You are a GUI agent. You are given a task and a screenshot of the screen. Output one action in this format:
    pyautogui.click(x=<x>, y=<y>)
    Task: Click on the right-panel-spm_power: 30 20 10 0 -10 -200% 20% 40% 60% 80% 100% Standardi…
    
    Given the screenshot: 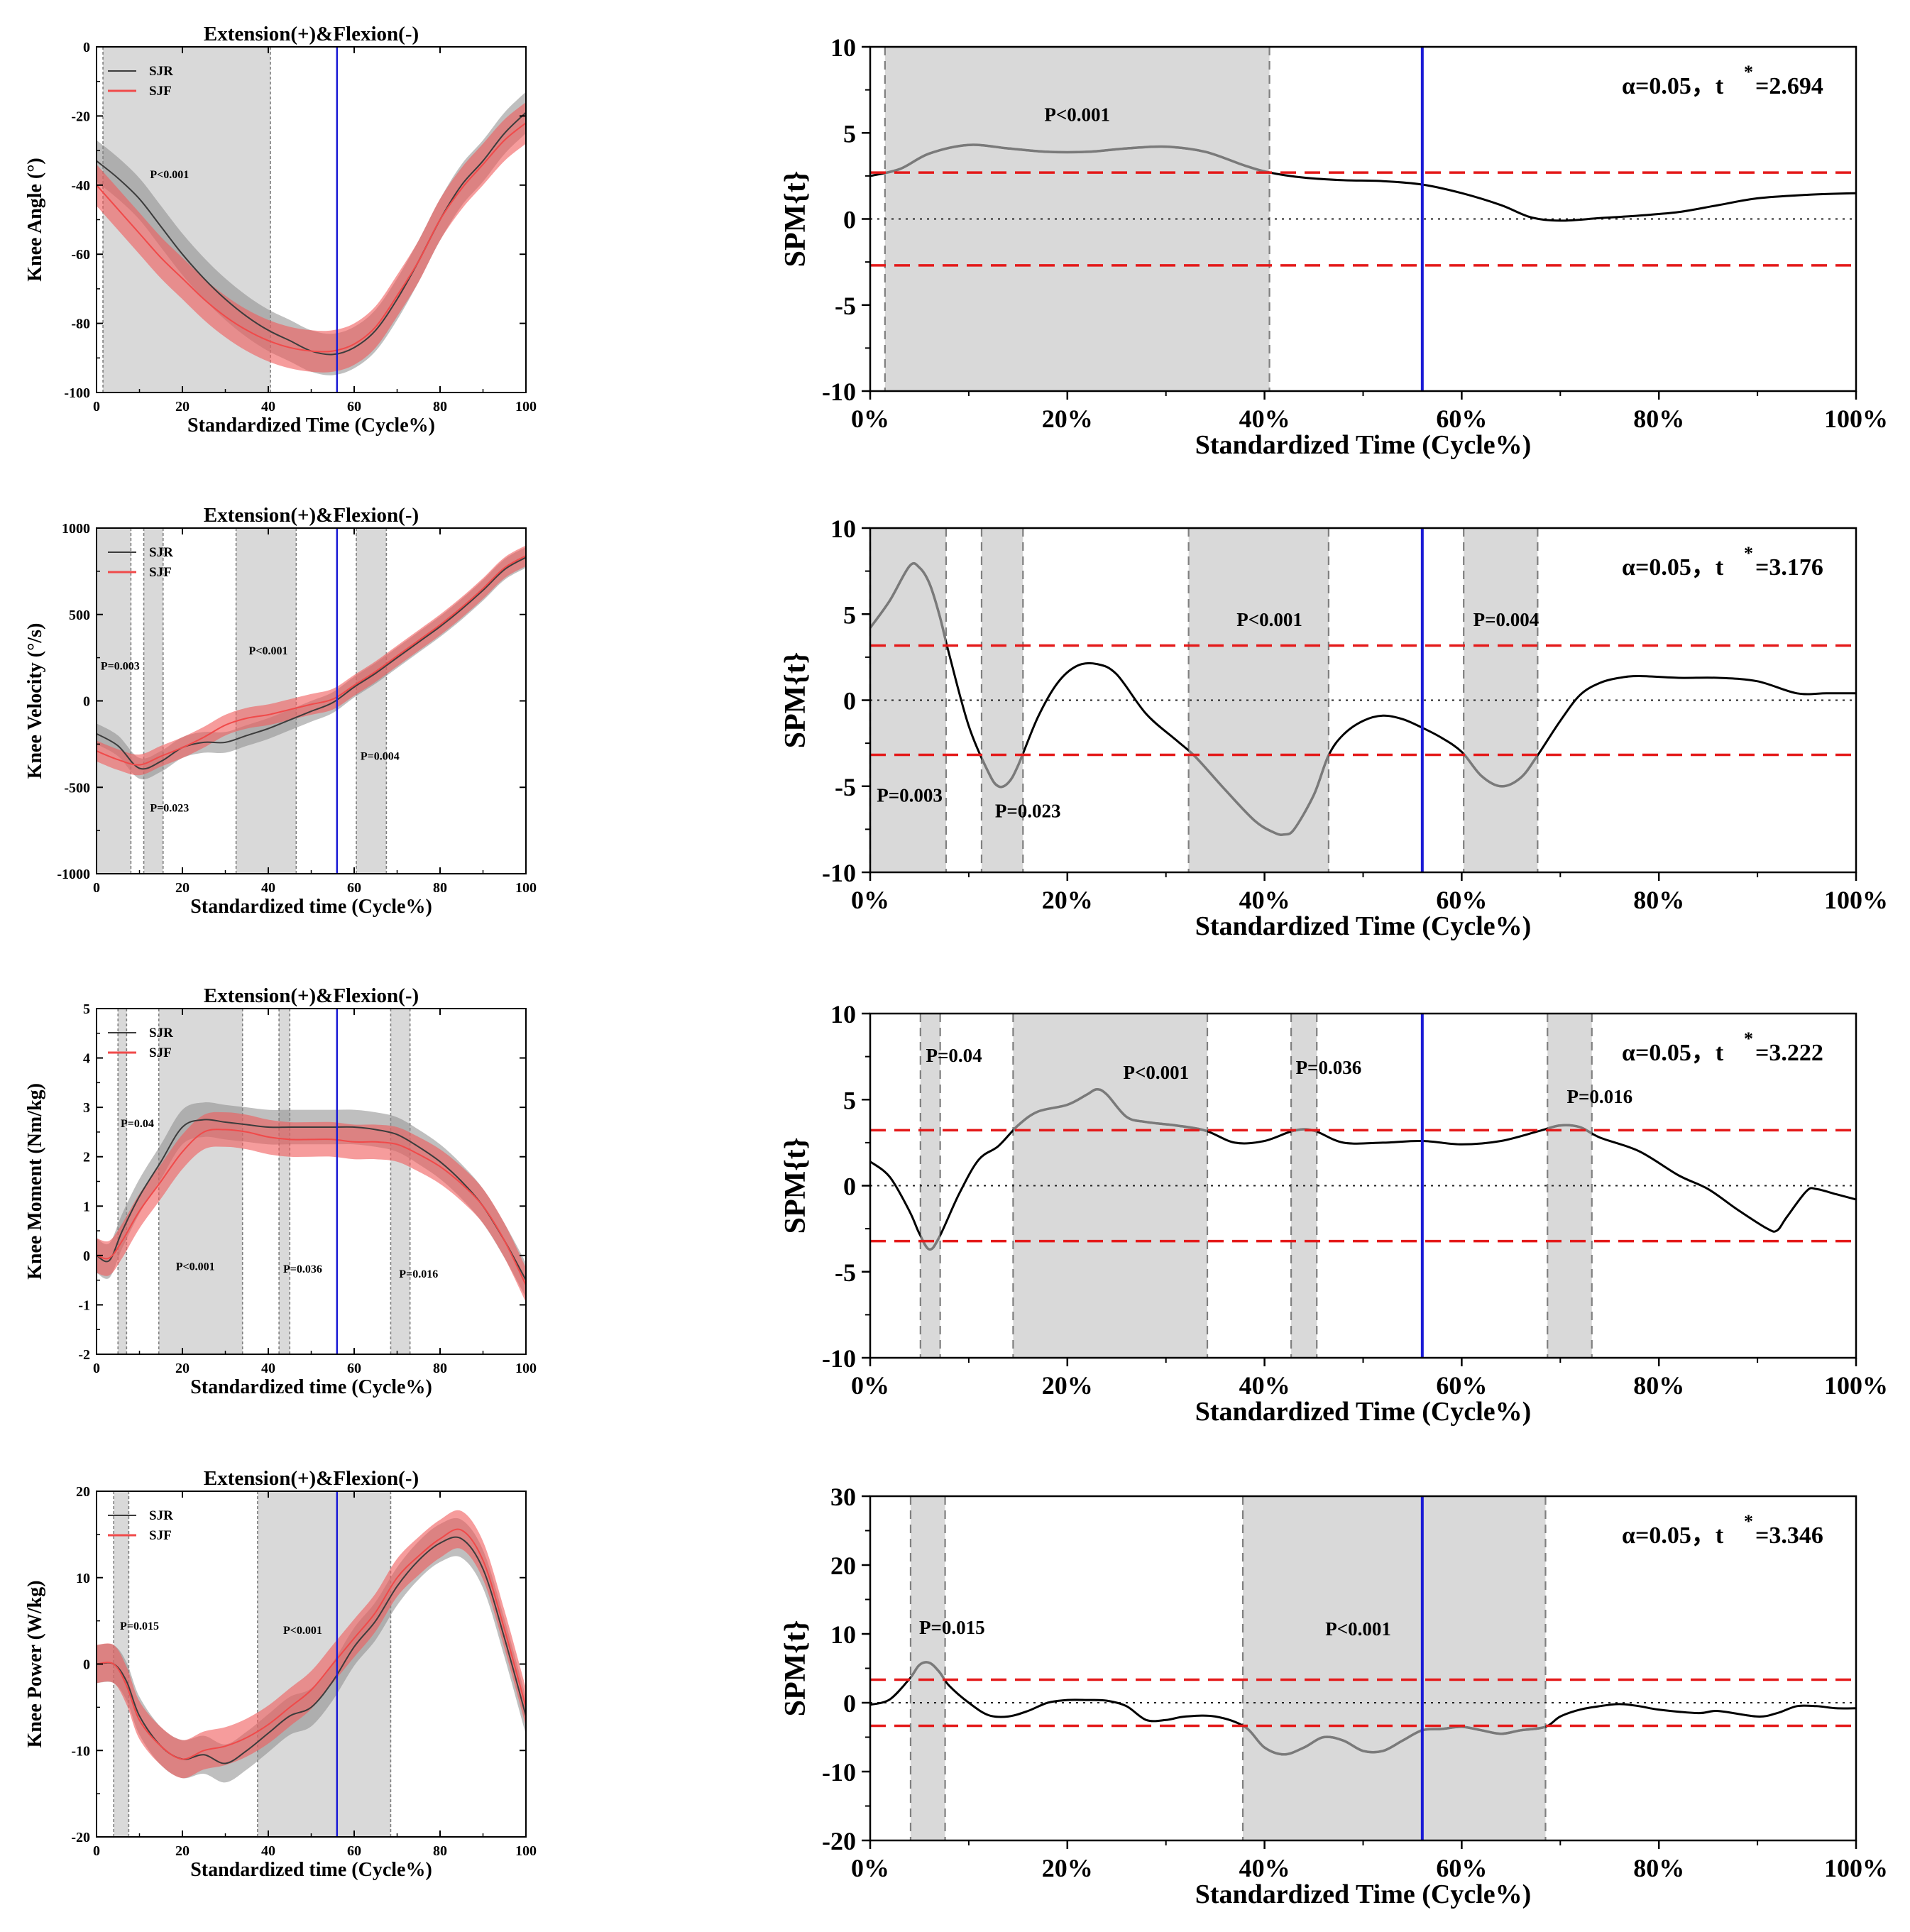 What is the action you would take?
    pyautogui.click(x=1333, y=1696)
    